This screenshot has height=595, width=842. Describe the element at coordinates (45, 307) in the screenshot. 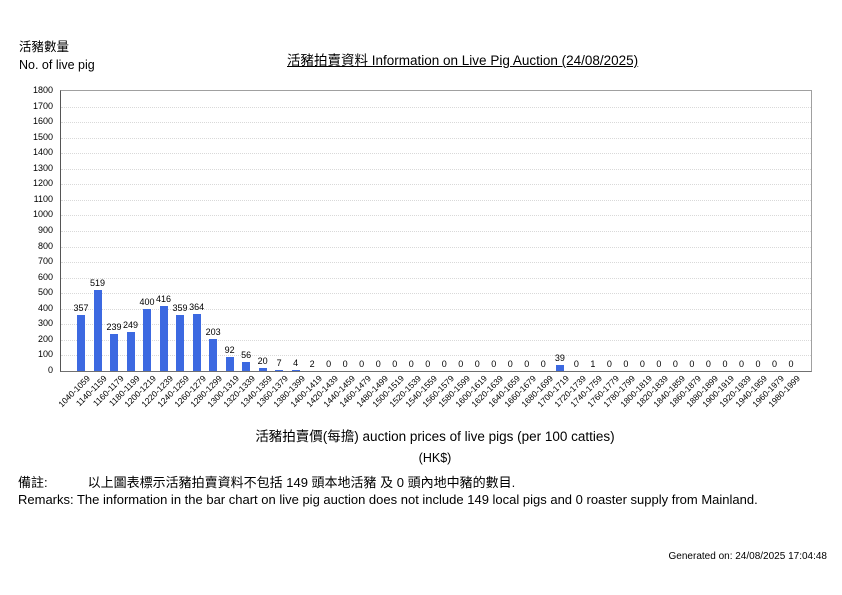

I see `y-tick-label: 400` at that location.